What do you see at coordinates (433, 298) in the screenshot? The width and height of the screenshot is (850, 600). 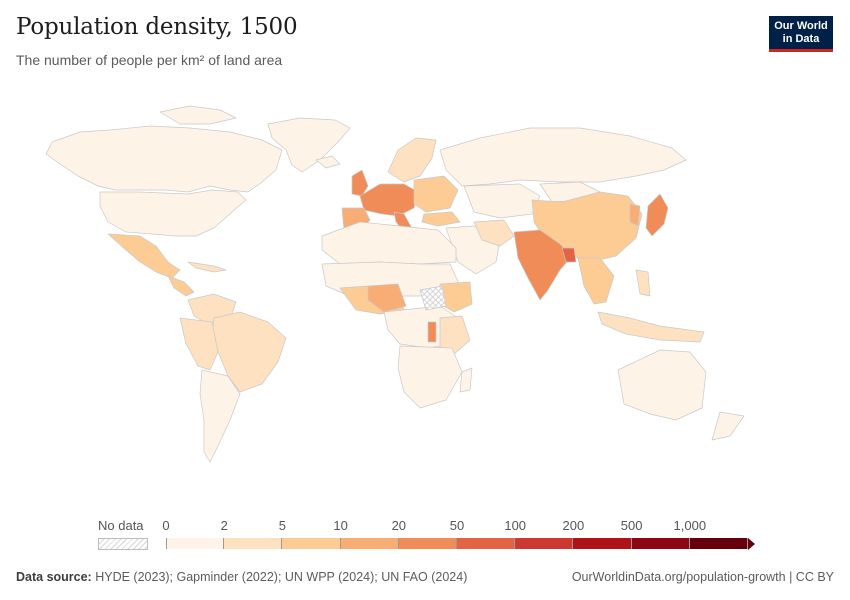 I see `region-no-data` at bounding box center [433, 298].